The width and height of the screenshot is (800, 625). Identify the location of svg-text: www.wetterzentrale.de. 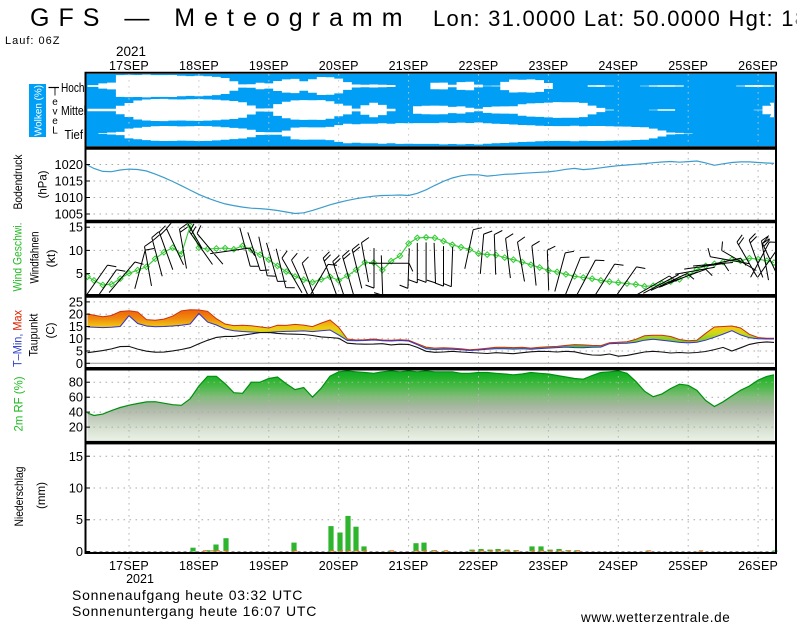
(655, 617).